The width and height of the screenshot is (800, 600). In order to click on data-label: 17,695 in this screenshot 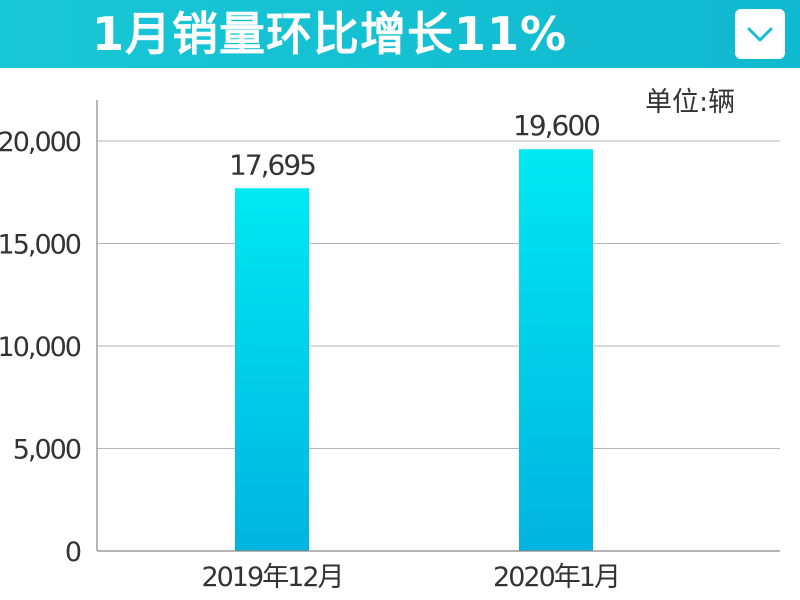, I will do `click(272, 164)`.